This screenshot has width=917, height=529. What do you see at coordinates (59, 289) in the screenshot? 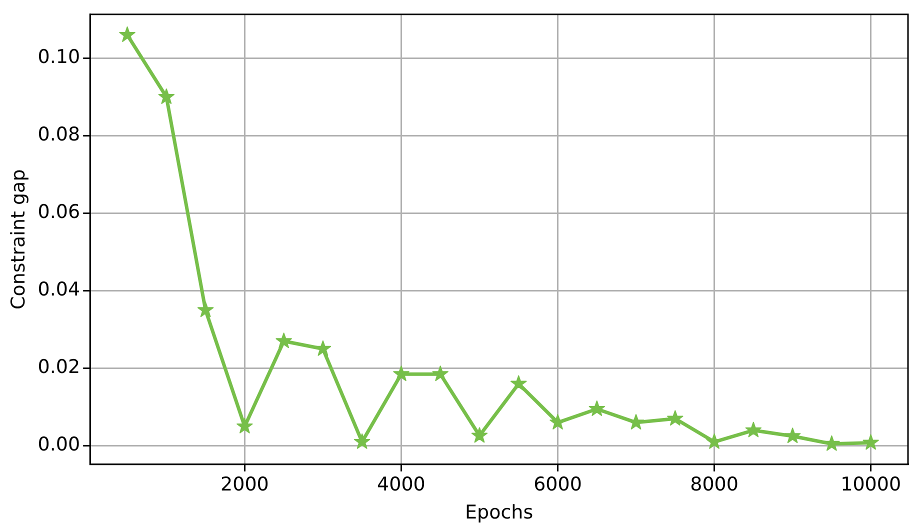
I see `y-tick-label: 0.04` at bounding box center [59, 289].